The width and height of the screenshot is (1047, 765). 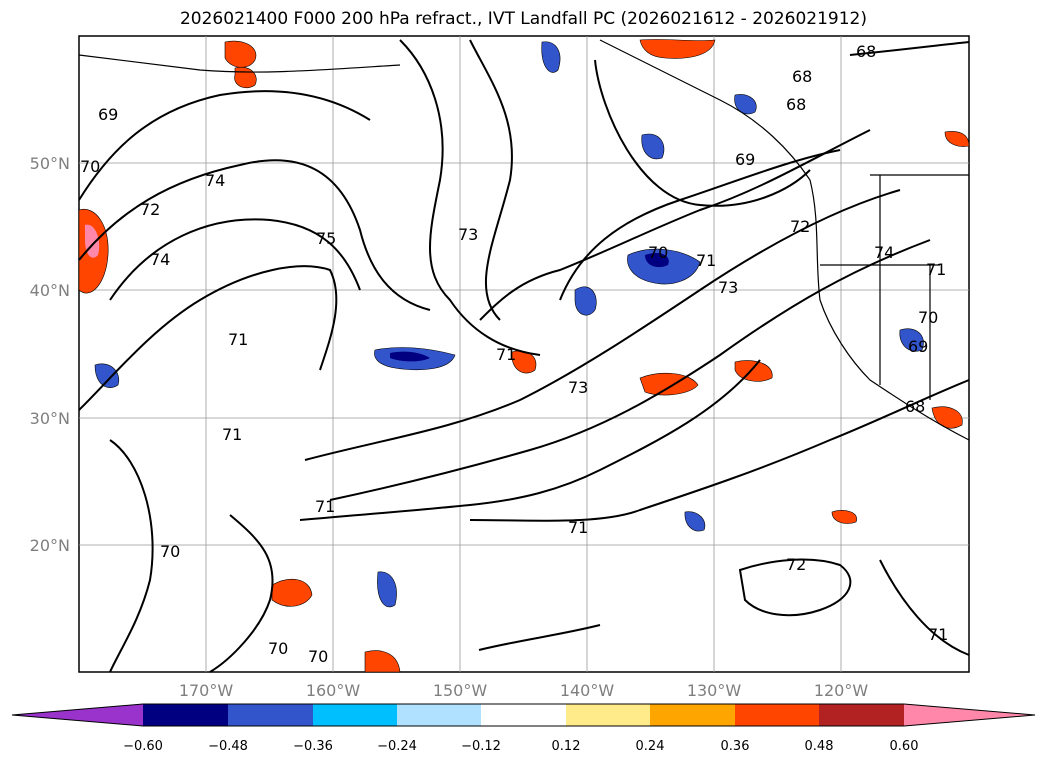 What do you see at coordinates (904, 746) in the screenshot?
I see `colorbar-tick: 0.60` at bounding box center [904, 746].